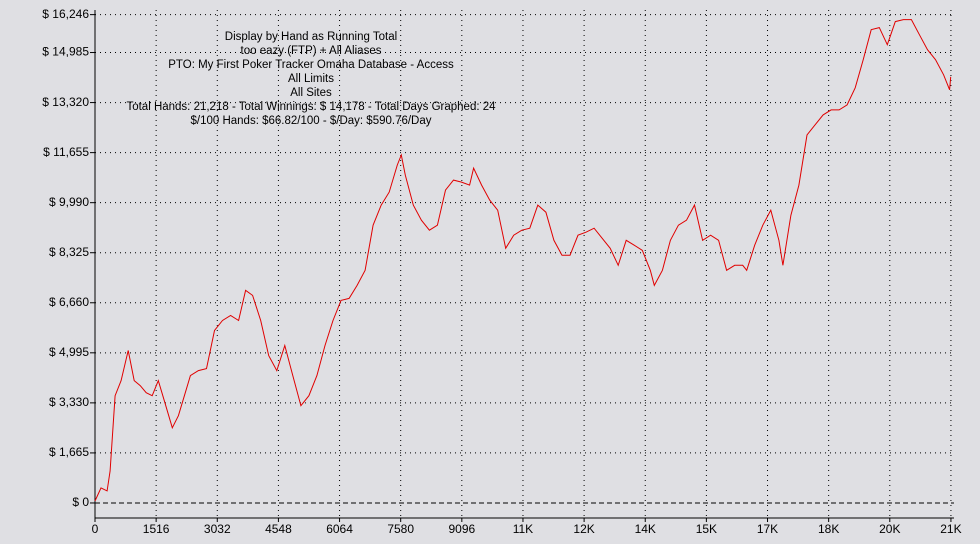 The height and width of the screenshot is (544, 980). I want to click on x-tick-label: 15K, so click(706, 529).